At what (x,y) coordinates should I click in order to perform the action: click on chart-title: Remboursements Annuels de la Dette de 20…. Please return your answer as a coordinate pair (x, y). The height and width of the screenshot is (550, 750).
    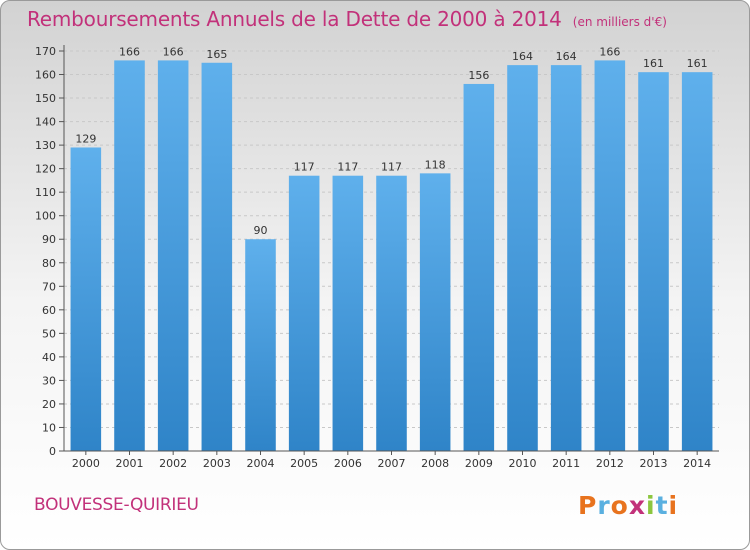
    Looking at the image, I should click on (294, 19).